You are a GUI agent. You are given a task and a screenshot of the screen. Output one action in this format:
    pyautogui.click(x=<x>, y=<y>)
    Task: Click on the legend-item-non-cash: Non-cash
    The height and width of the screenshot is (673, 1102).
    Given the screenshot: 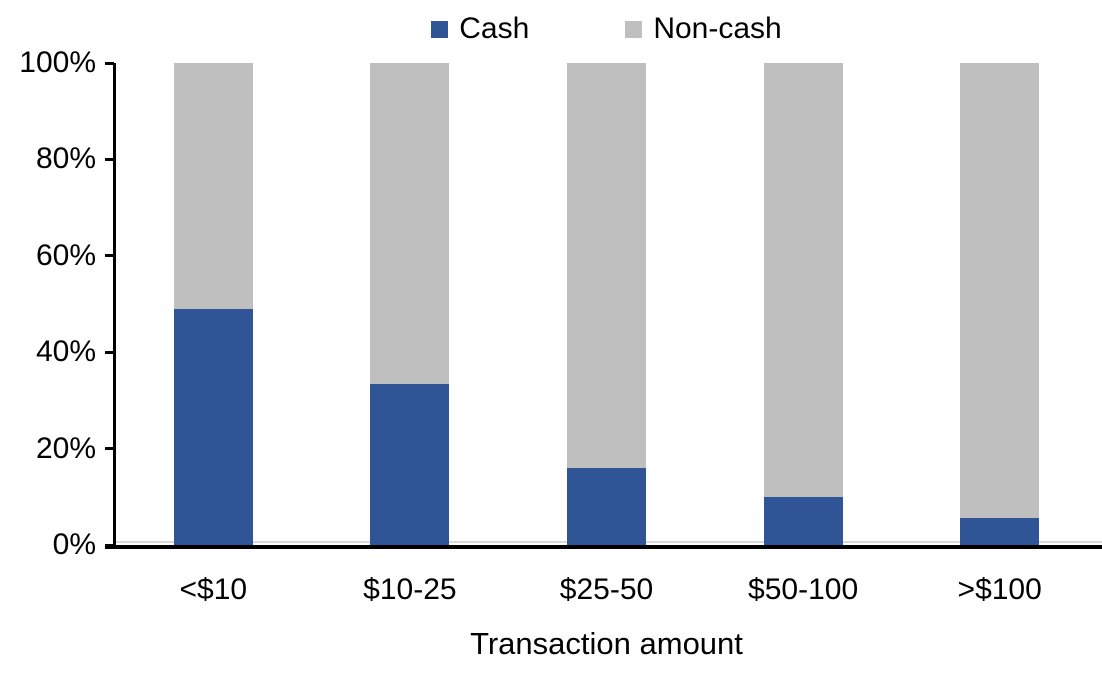 What is the action you would take?
    pyautogui.click(x=703, y=29)
    